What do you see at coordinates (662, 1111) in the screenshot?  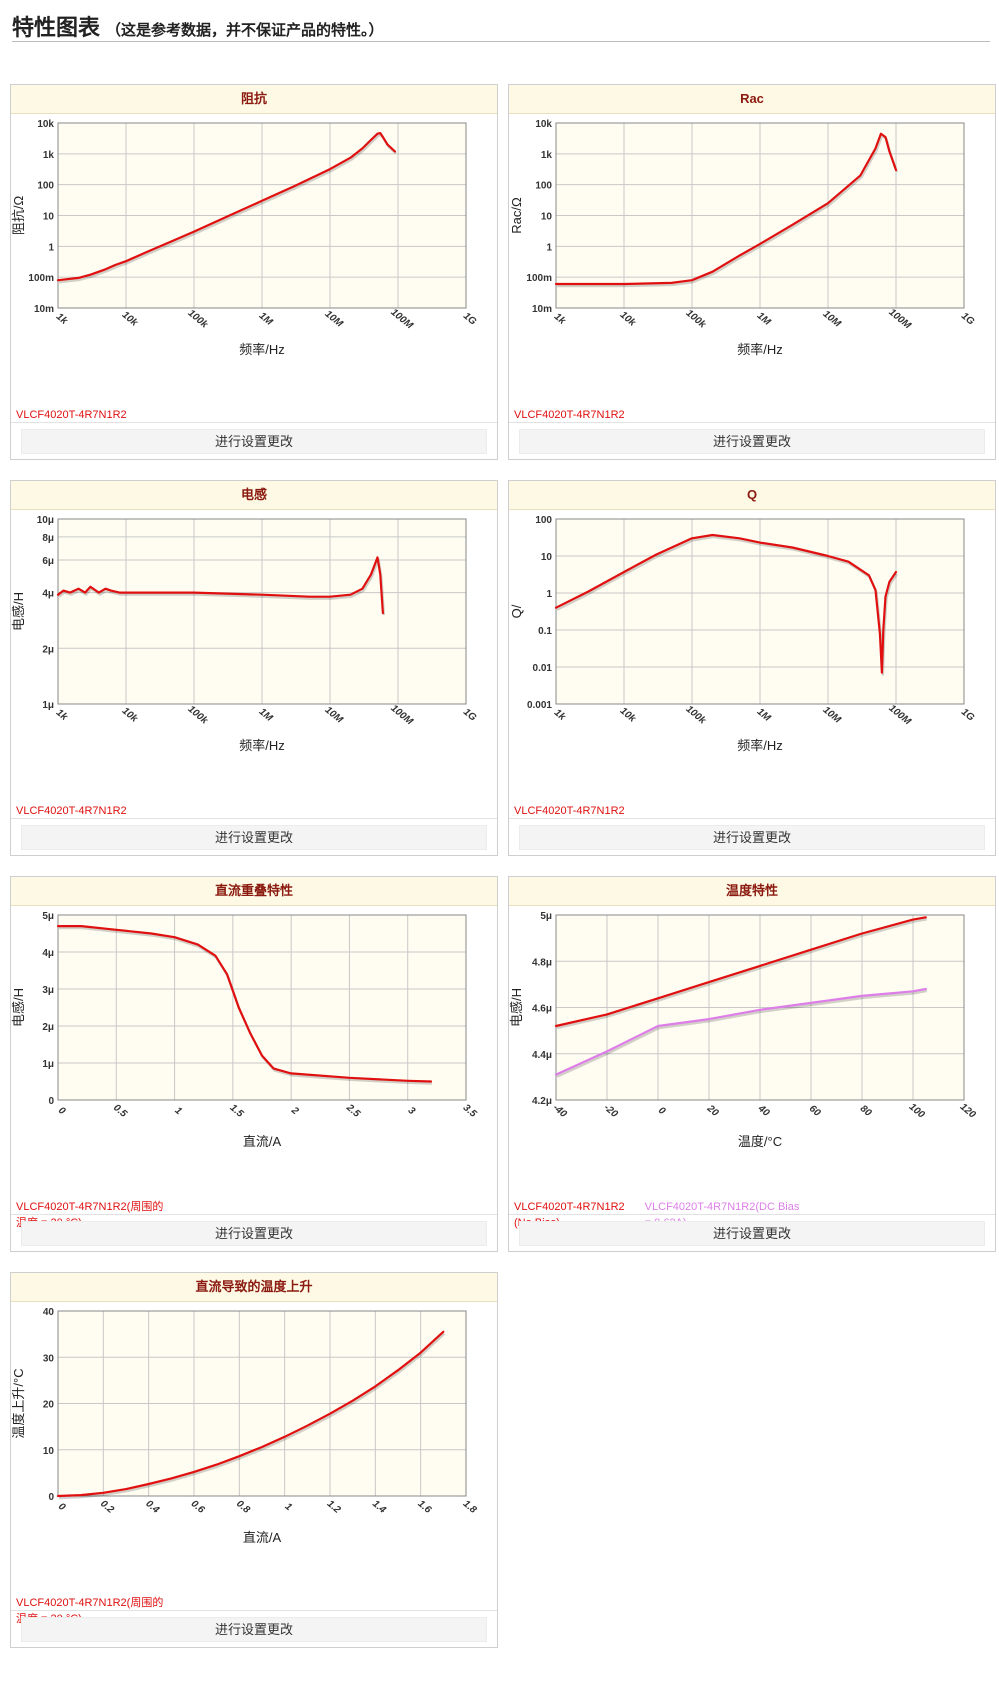 I see `x-tick-label: 0` at bounding box center [662, 1111].